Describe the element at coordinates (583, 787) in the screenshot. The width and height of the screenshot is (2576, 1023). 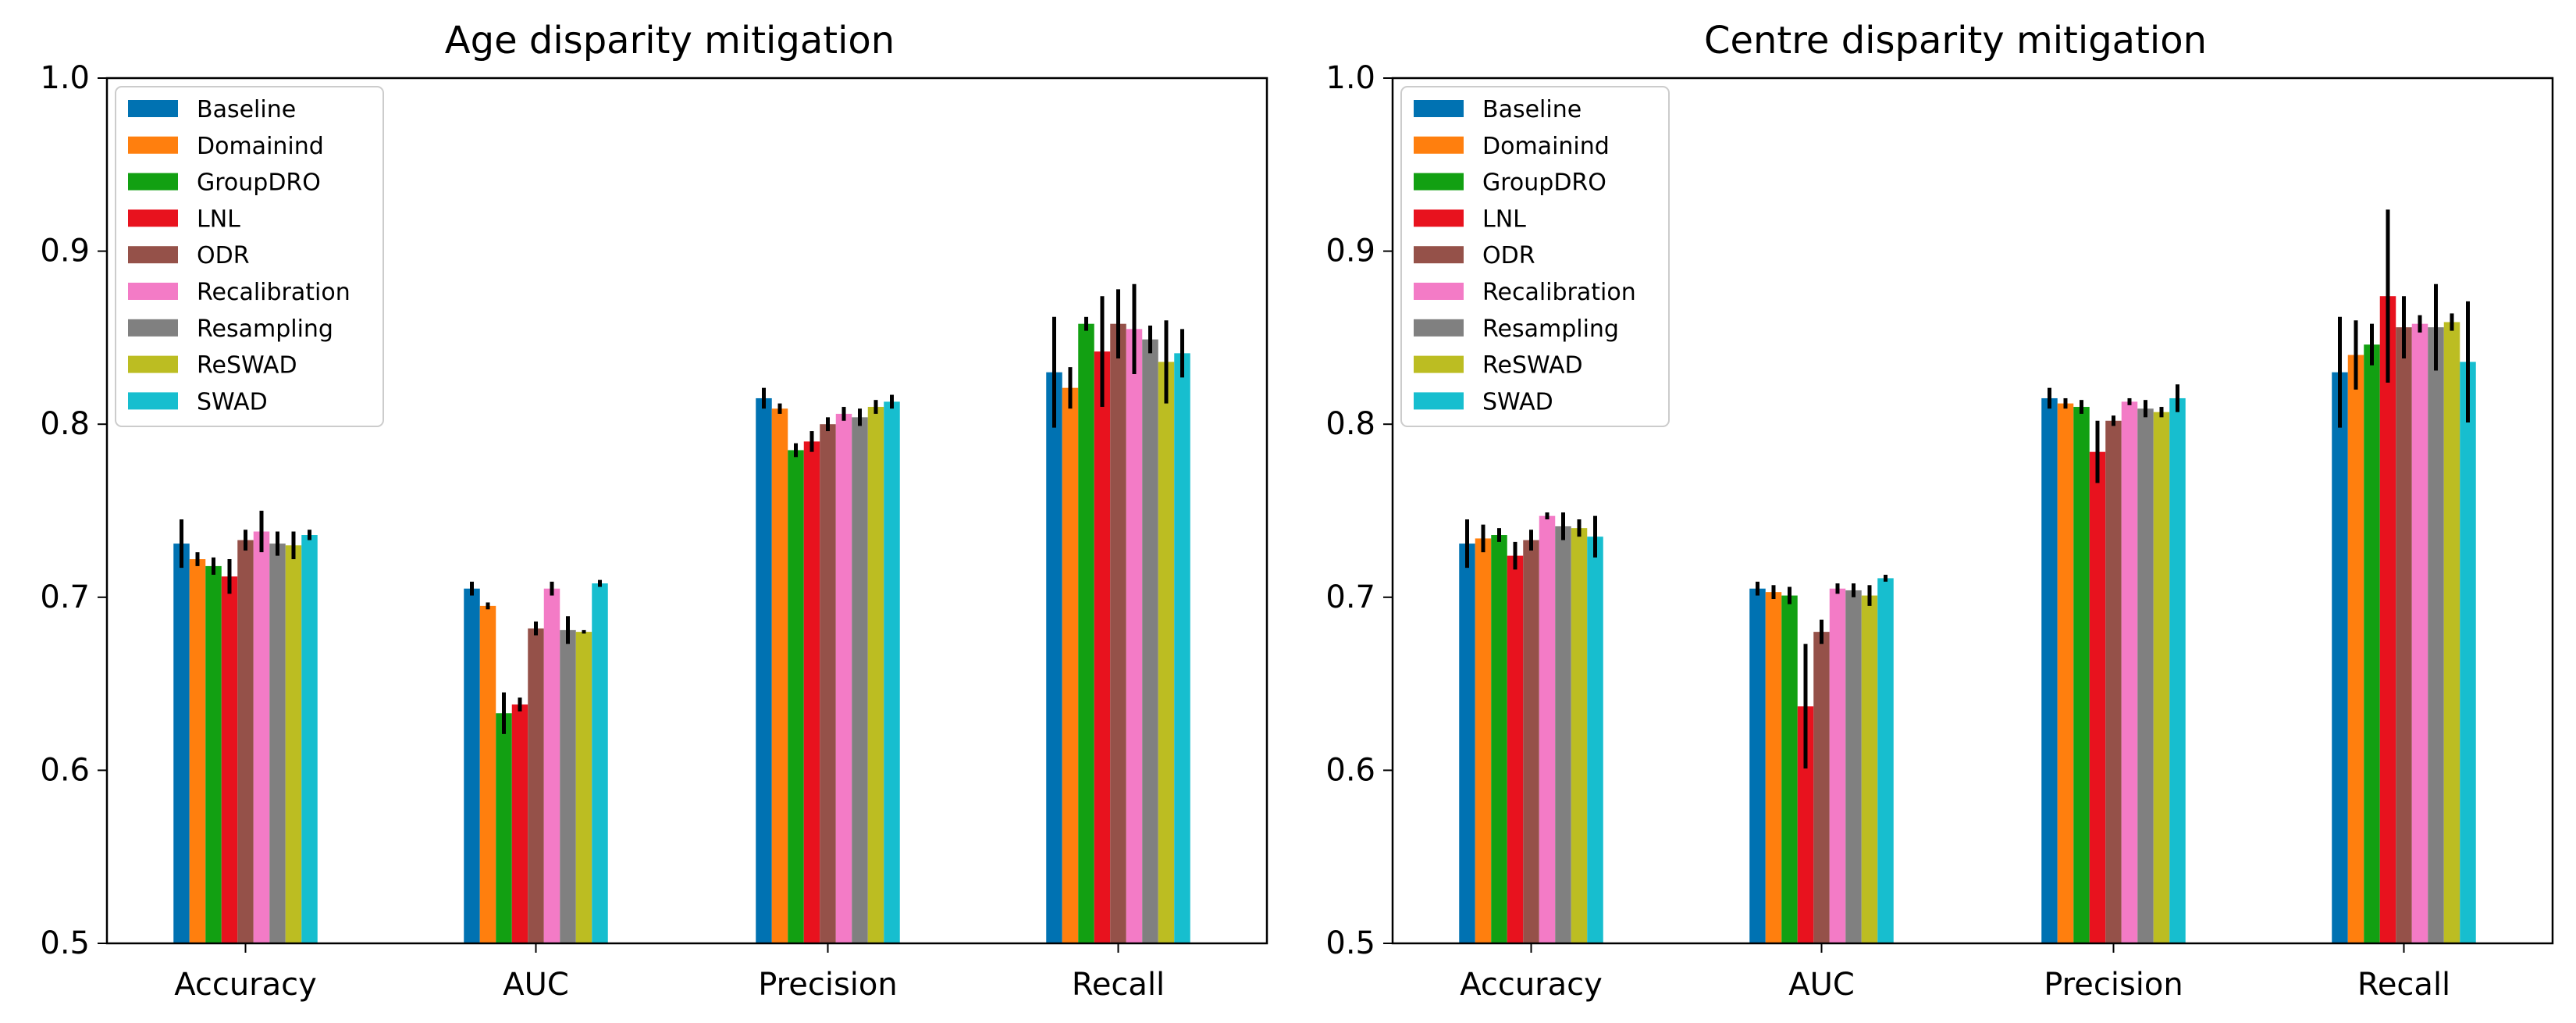
I see `bar-reswad-auc` at that location.